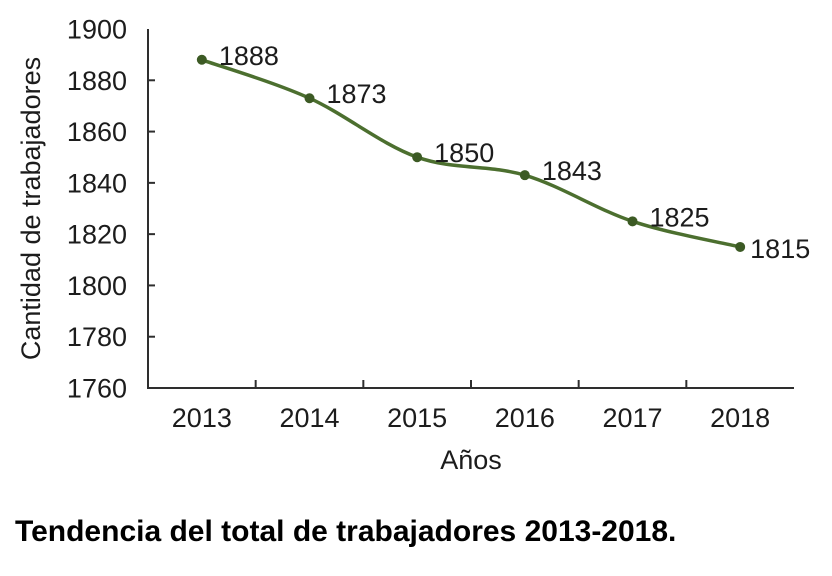  I want to click on x-tick-label: 2015, so click(417, 418).